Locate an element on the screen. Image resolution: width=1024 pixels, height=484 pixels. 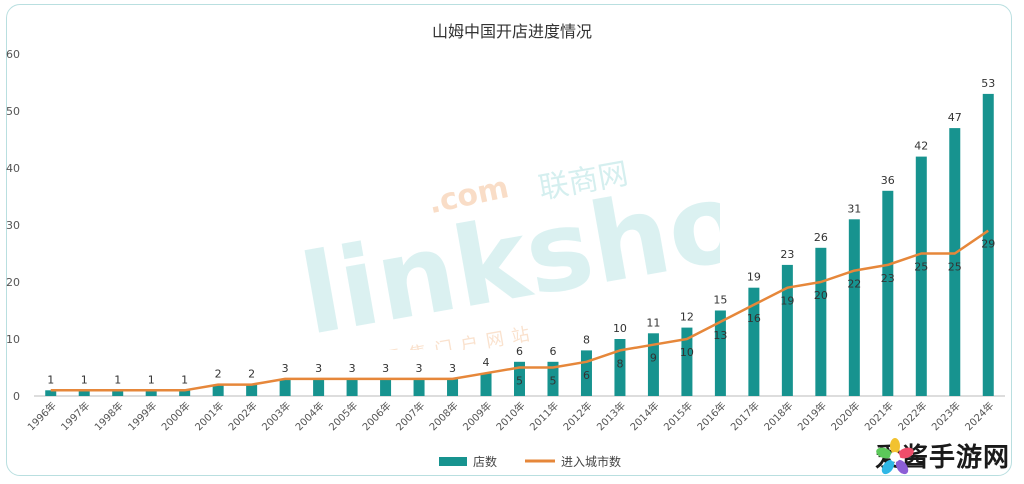
x-tick-label: 2009年 is located at coordinates (477, 416).